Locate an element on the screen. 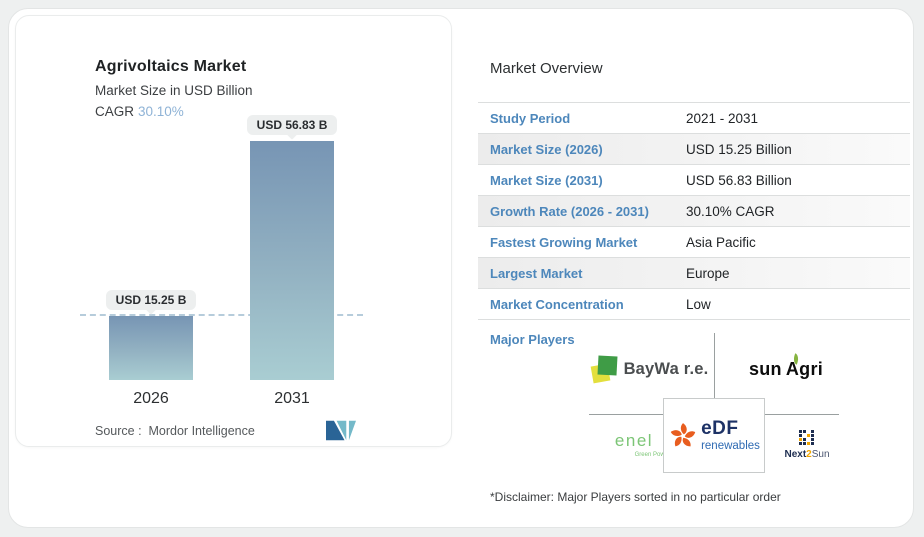  table-row-growth-rate: Growth Rate (2026 - 2031) 30.10% CAGR is located at coordinates (694, 211).